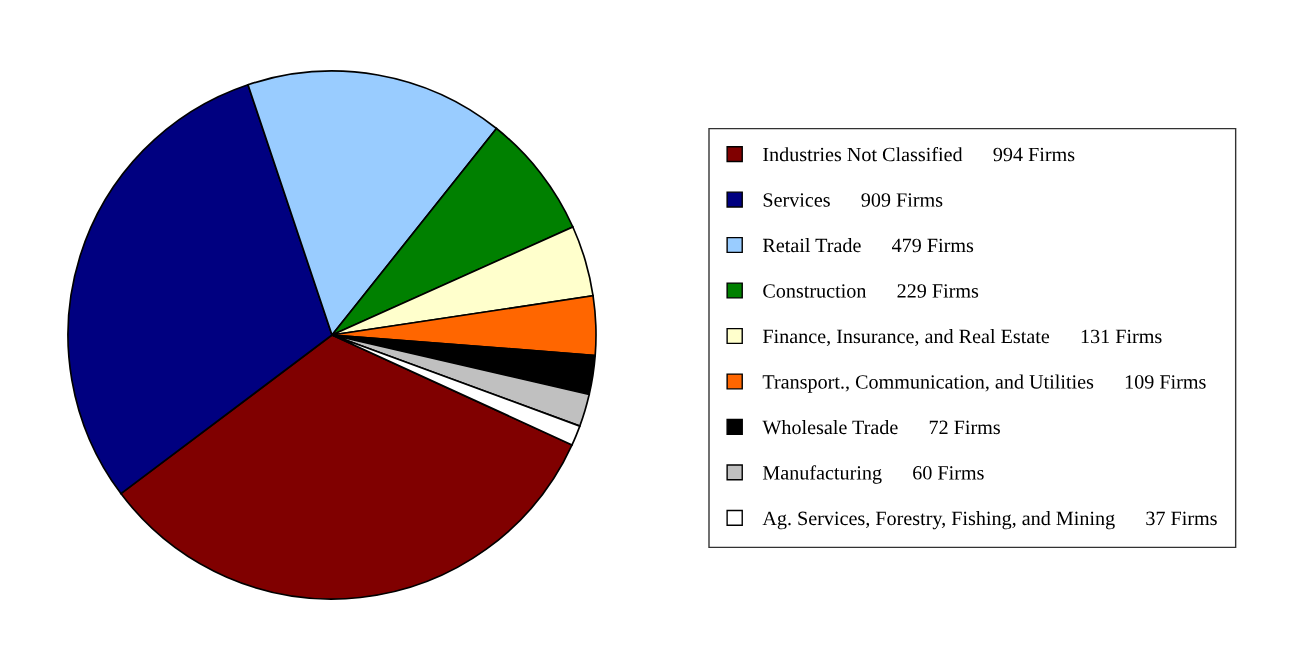 This screenshot has width=1291, height=660. Describe the element at coordinates (873, 474) in the screenshot. I see `legend-label: Manufacturing 60 Firms` at that location.